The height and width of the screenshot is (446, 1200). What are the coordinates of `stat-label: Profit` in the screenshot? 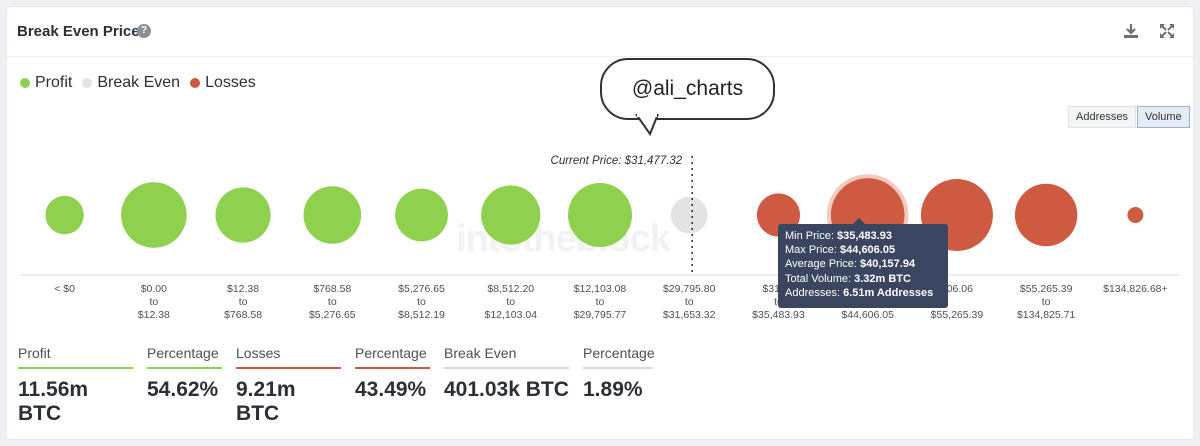 It's located at (75, 357).